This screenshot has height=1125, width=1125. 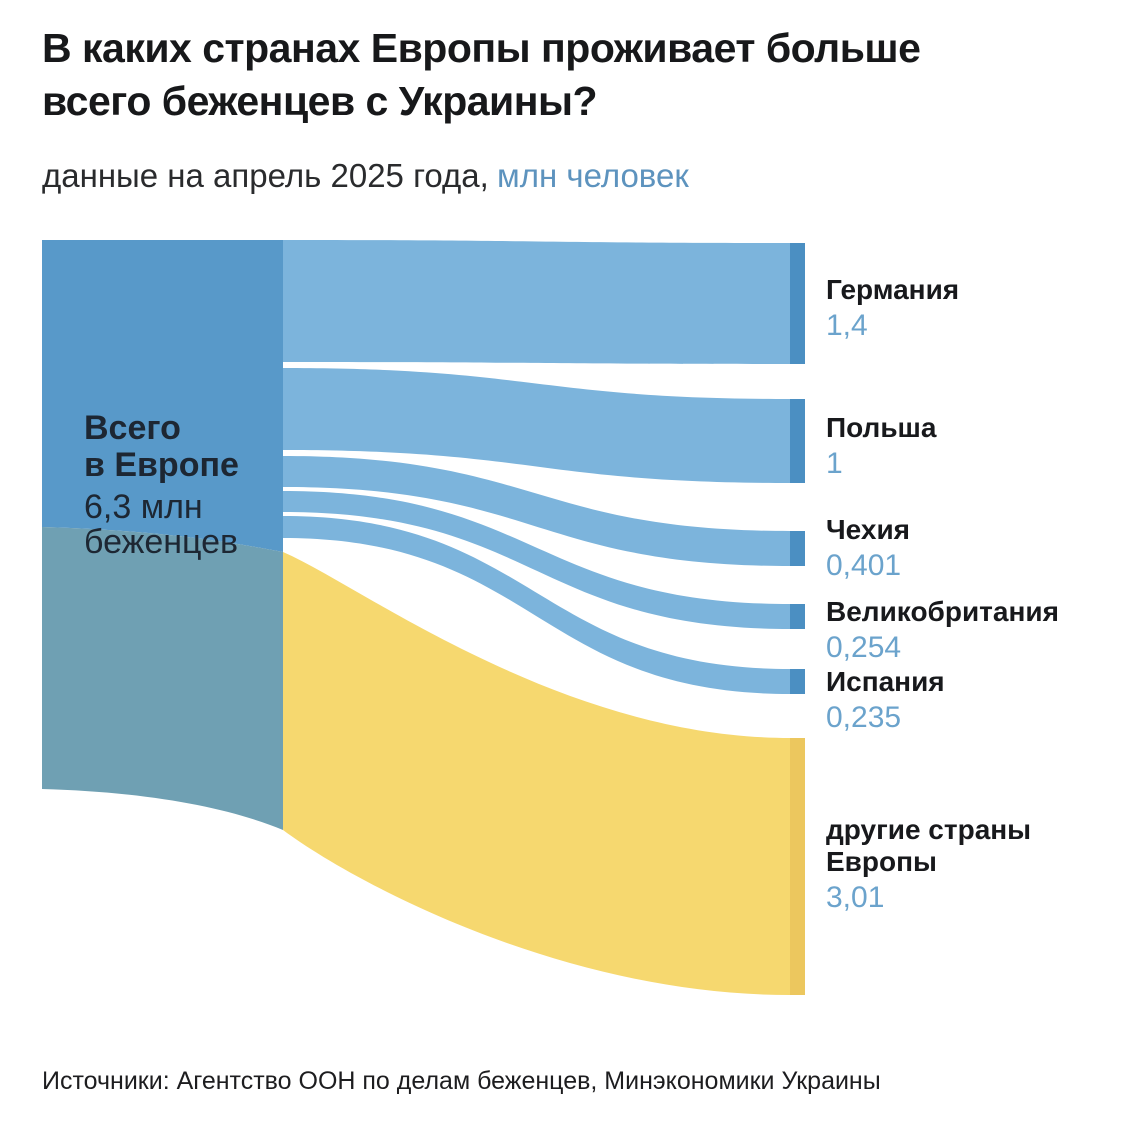 What do you see at coordinates (957, 446) in the screenshot?
I see `country-label-poland: Польша 1` at bounding box center [957, 446].